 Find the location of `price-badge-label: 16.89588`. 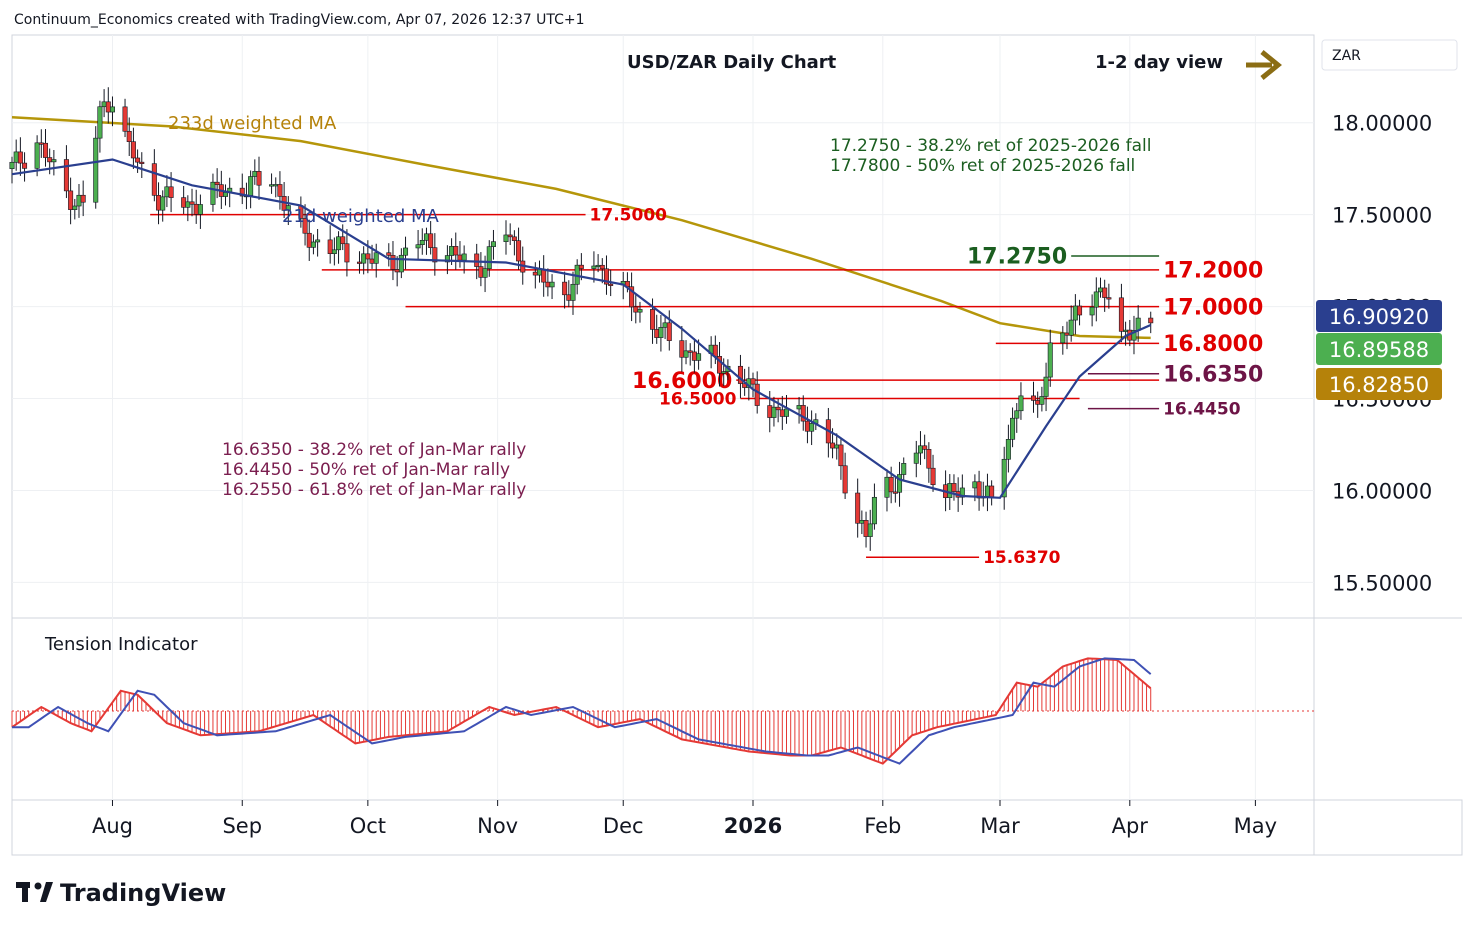

price-badge-label: 16.89588 is located at coordinates (1379, 350).